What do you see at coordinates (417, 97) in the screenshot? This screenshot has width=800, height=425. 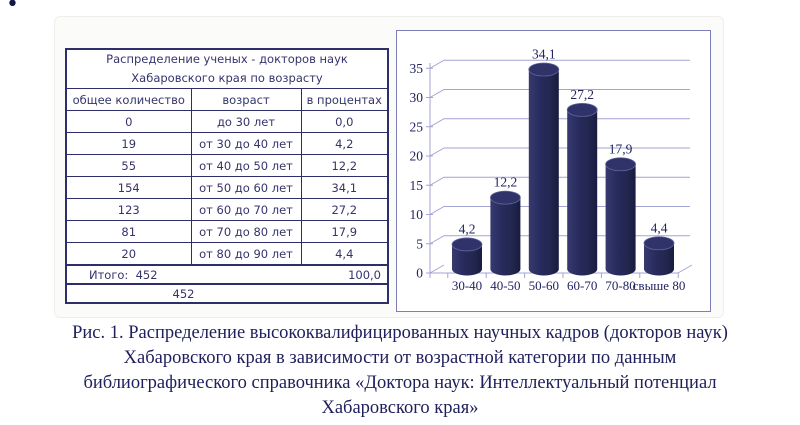 I see `y-tick-label-30: 30` at bounding box center [417, 97].